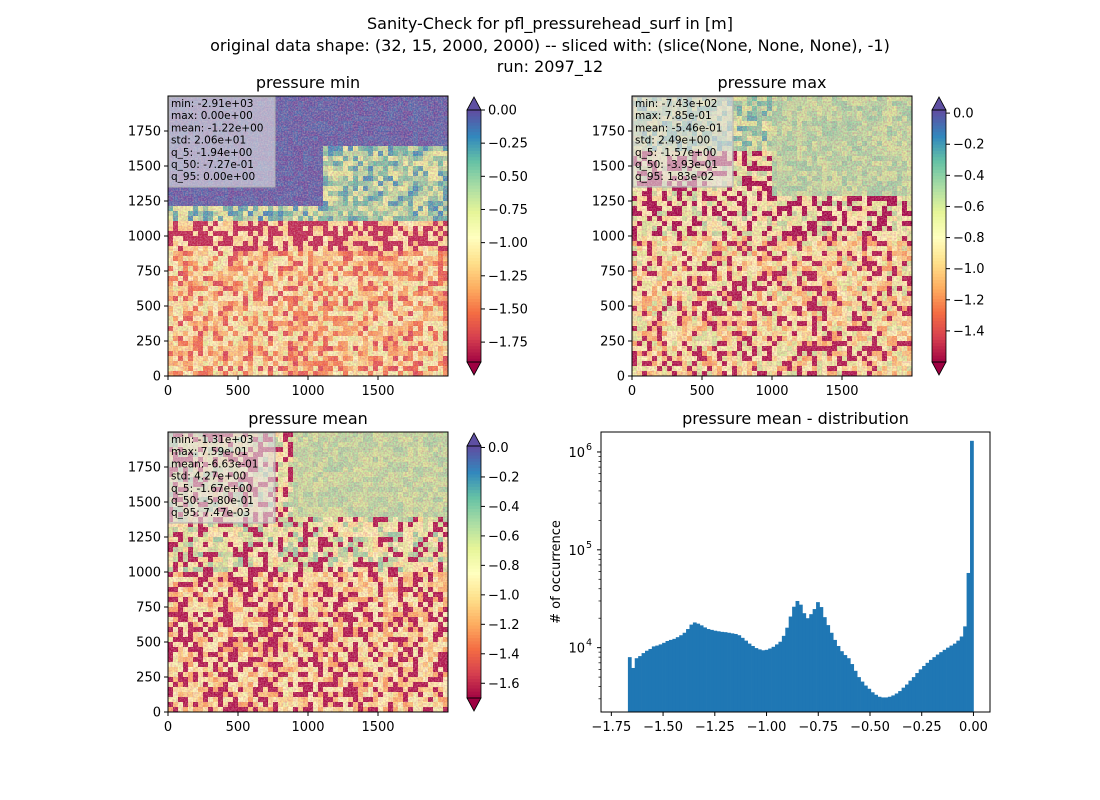 The height and width of the screenshot is (800, 1100). I want to click on panel-title: pressure min, so click(308, 82).